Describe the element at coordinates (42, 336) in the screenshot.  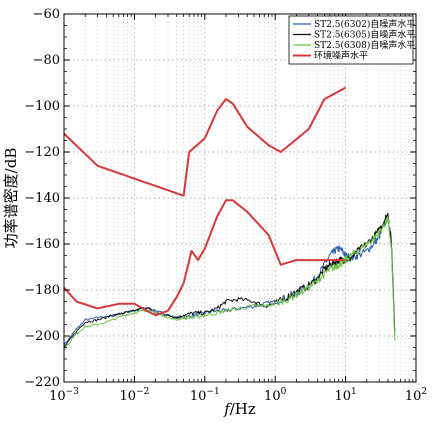
I see `y-tick-label: −200` at that location.